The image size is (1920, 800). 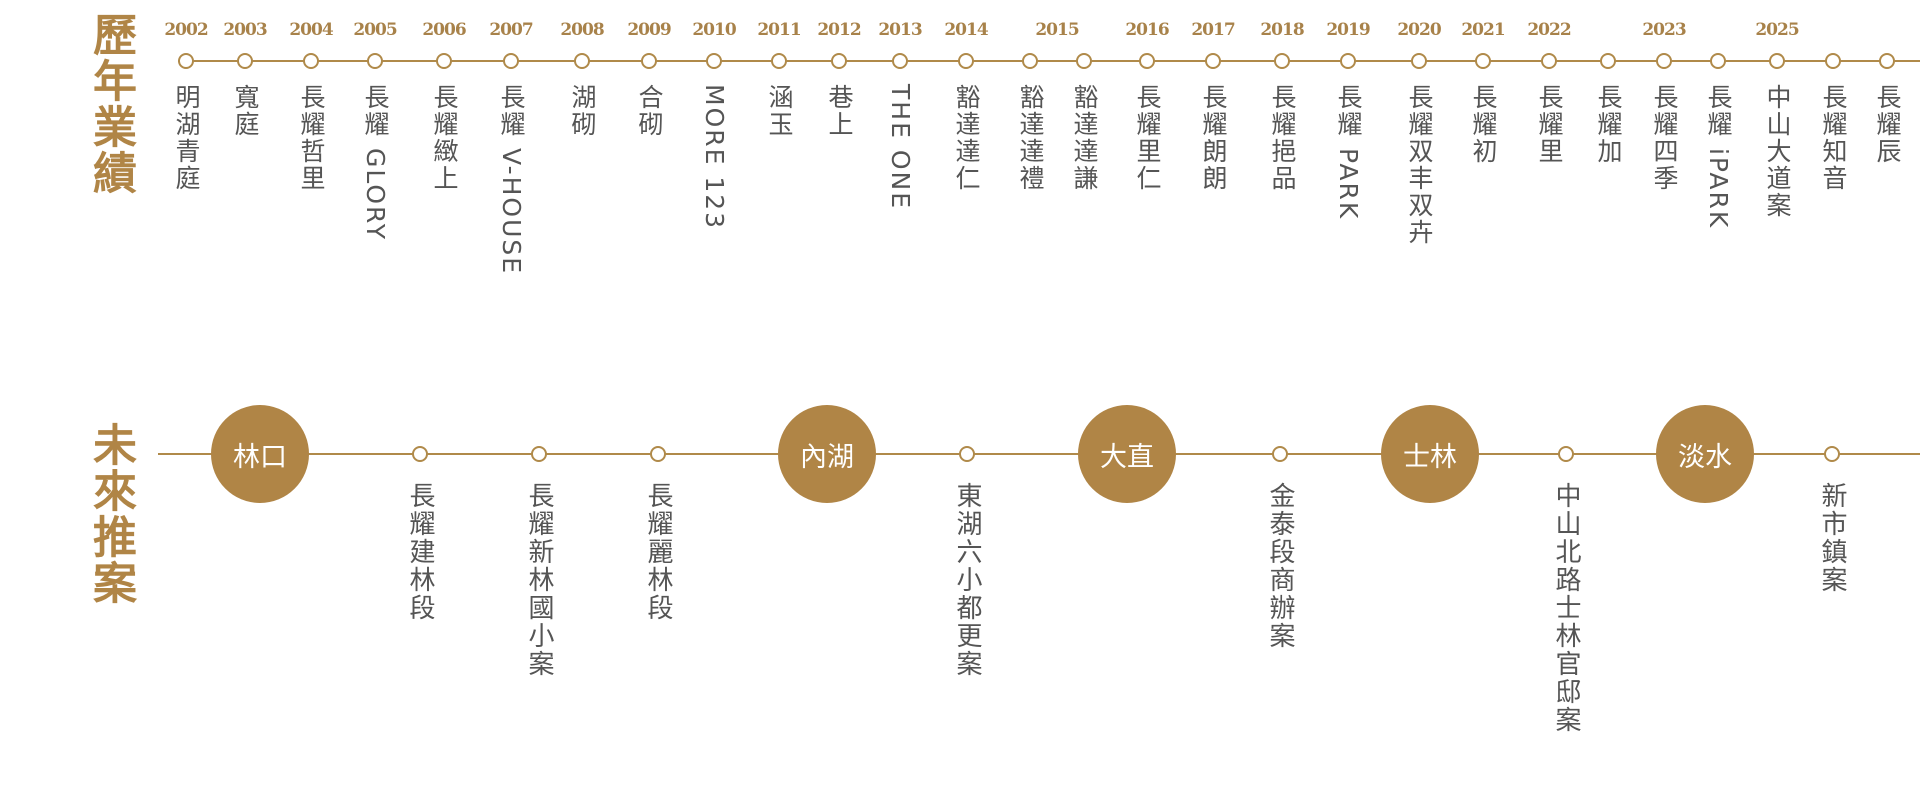 What do you see at coordinates (186, 30) in the screenshot?
I see `year-label: 2002` at bounding box center [186, 30].